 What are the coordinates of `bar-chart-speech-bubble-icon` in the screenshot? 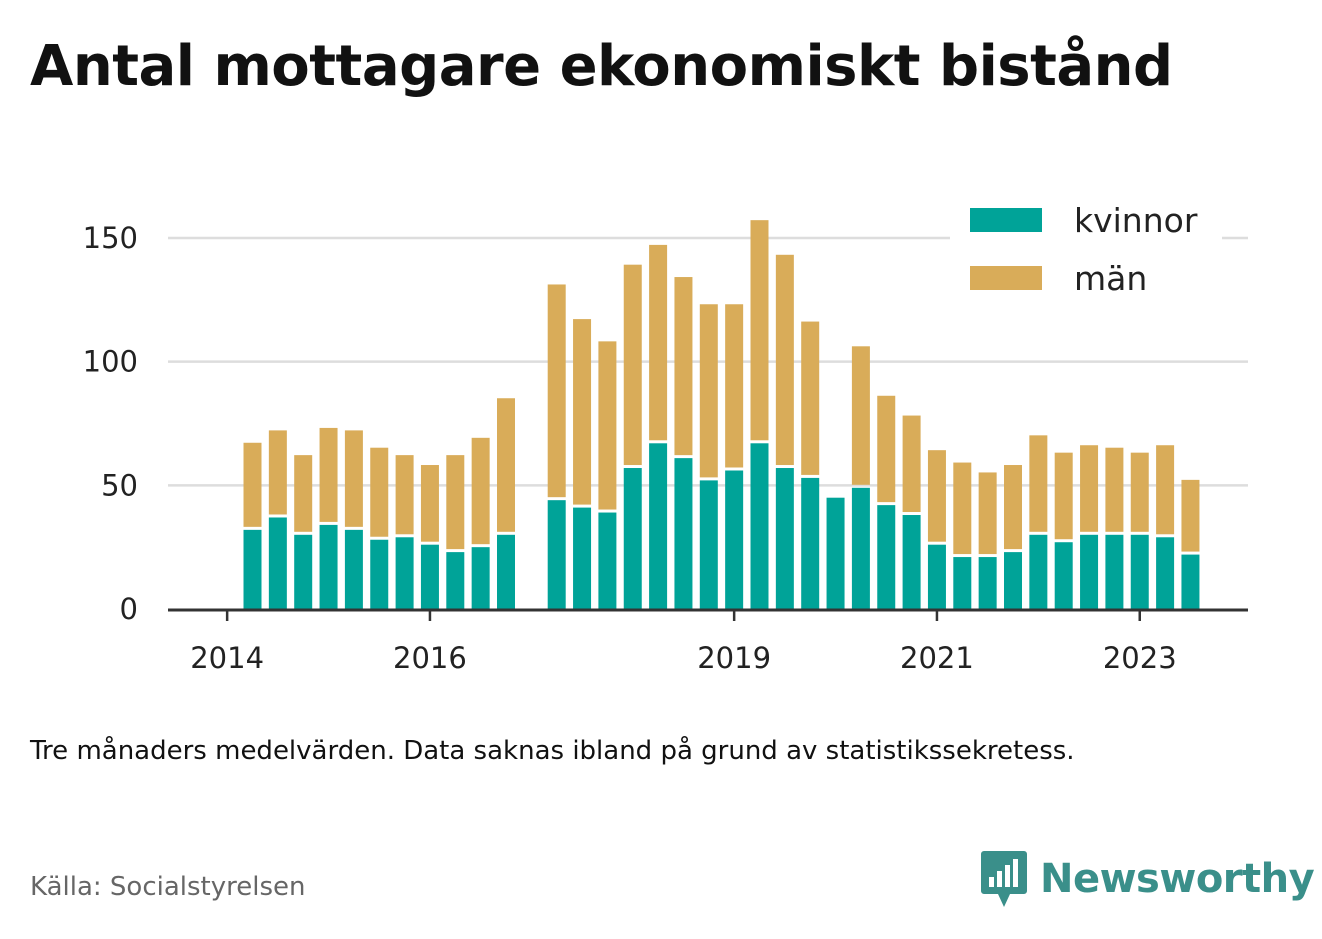 It's located at (1004, 879).